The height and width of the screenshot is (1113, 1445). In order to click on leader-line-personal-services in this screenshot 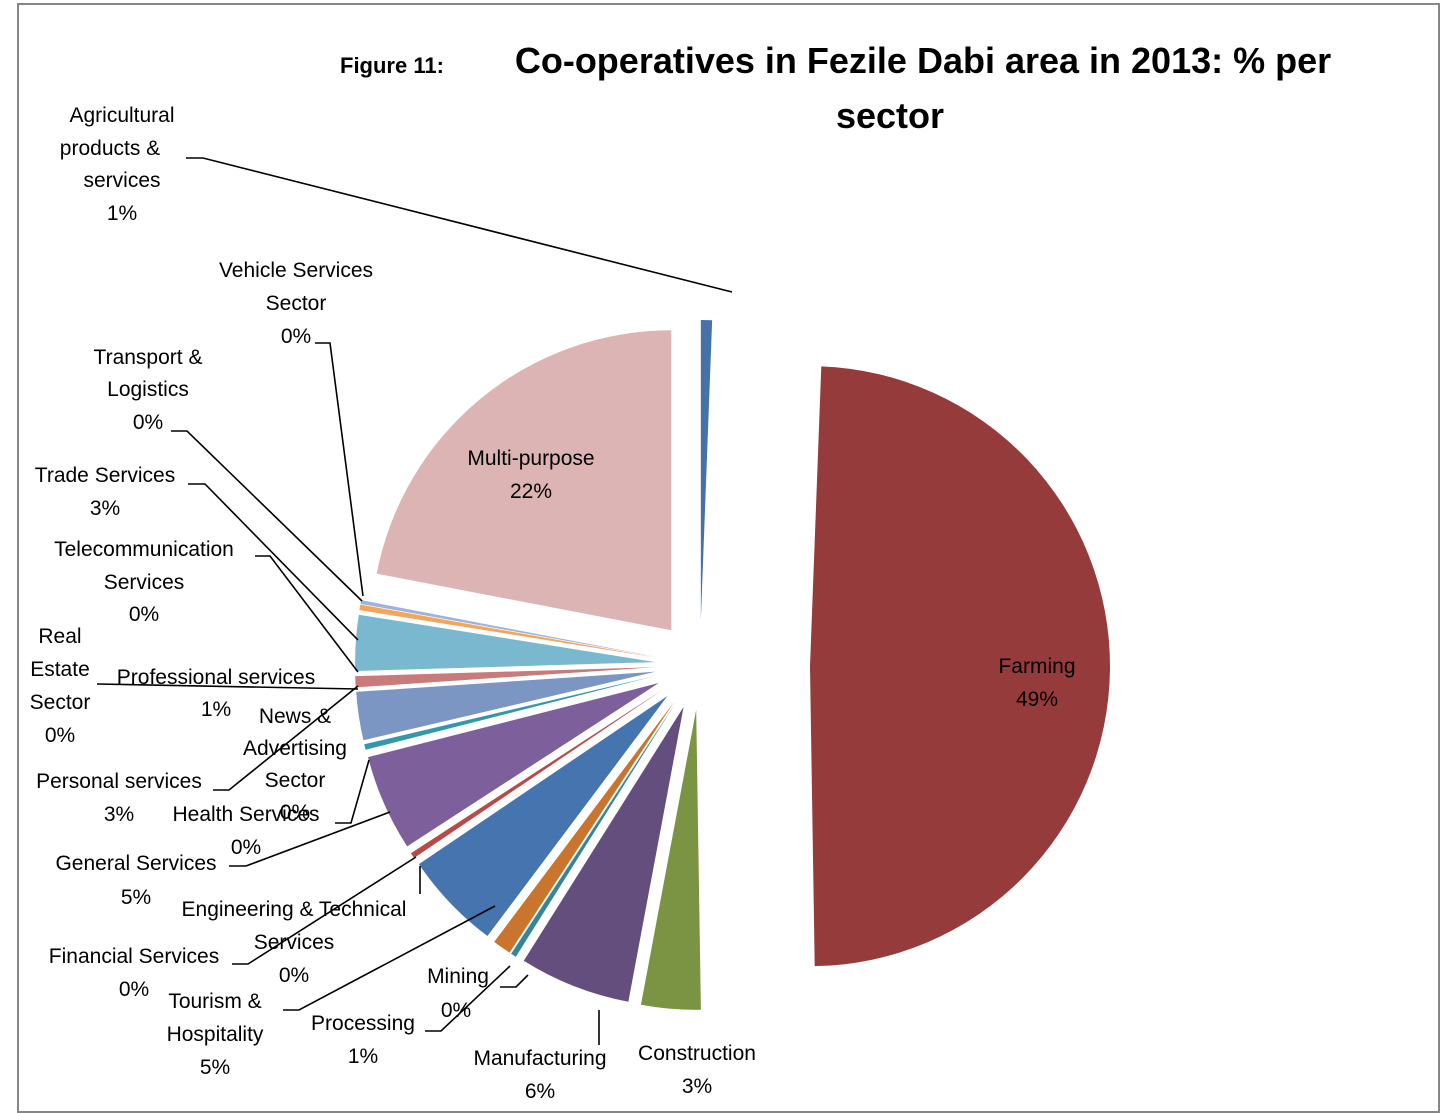, I will do `click(286, 738)`.